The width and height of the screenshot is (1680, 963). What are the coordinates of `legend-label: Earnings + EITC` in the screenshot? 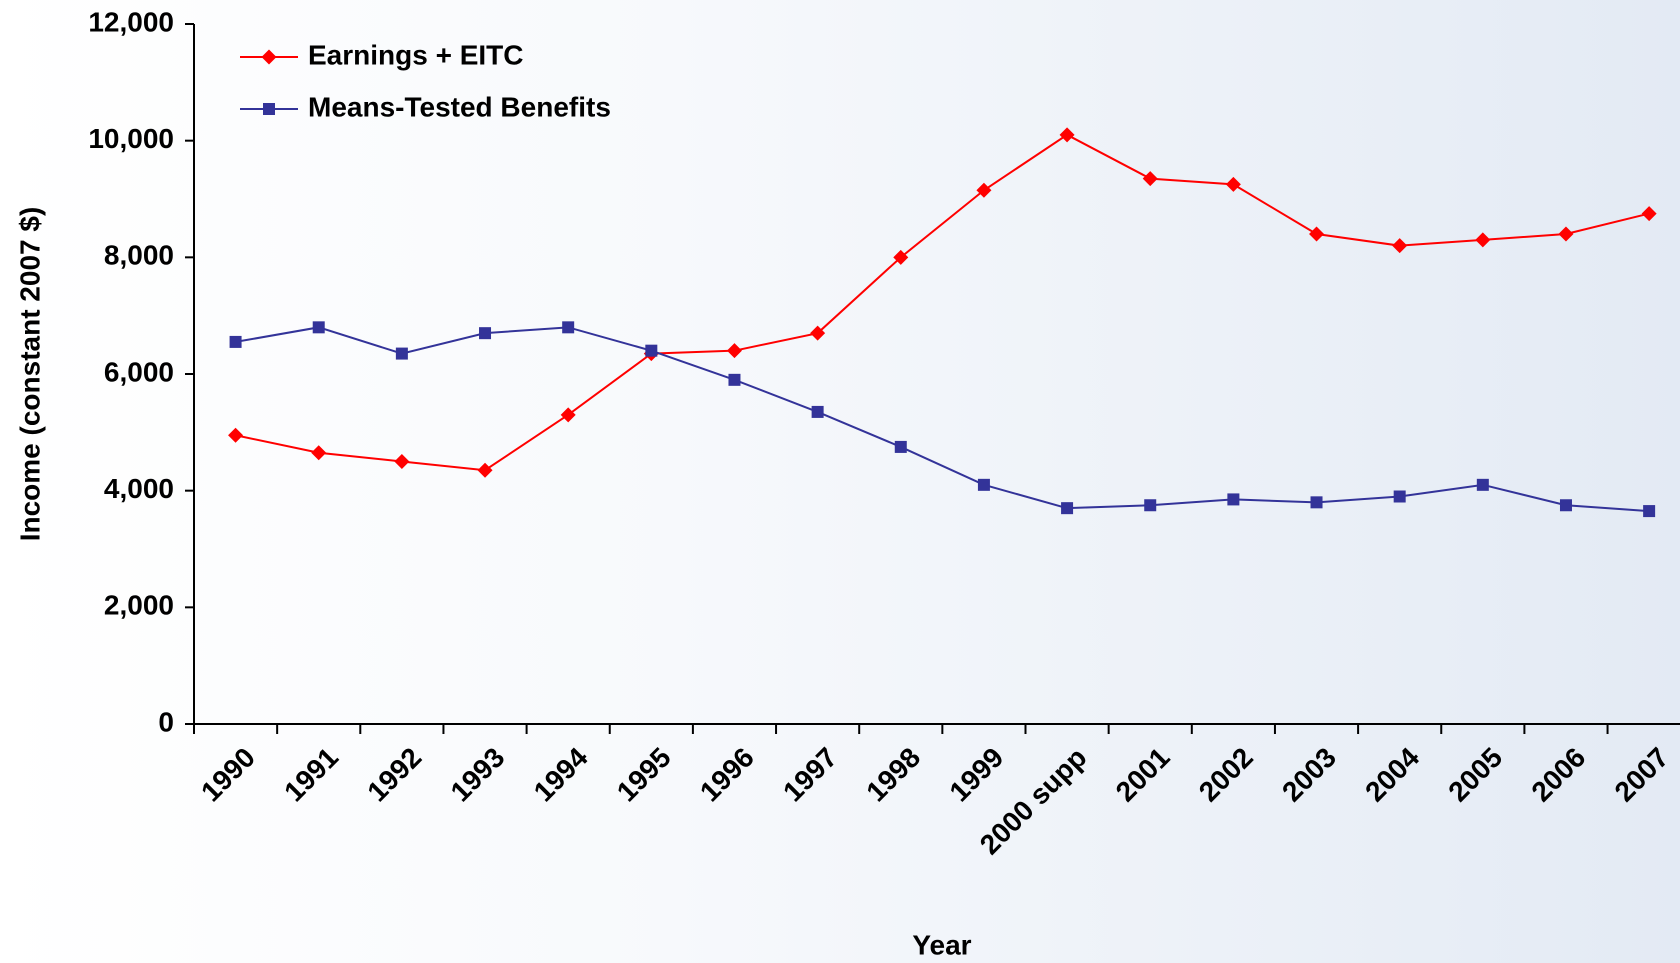 It's located at (416, 54).